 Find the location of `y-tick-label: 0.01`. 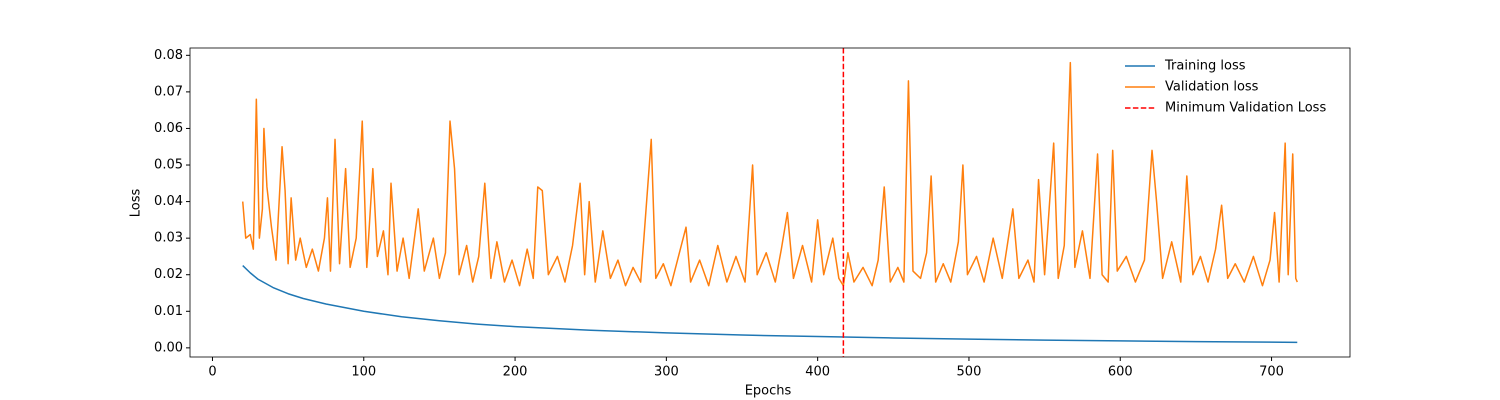

y-tick-label: 0.01 is located at coordinates (168, 311).